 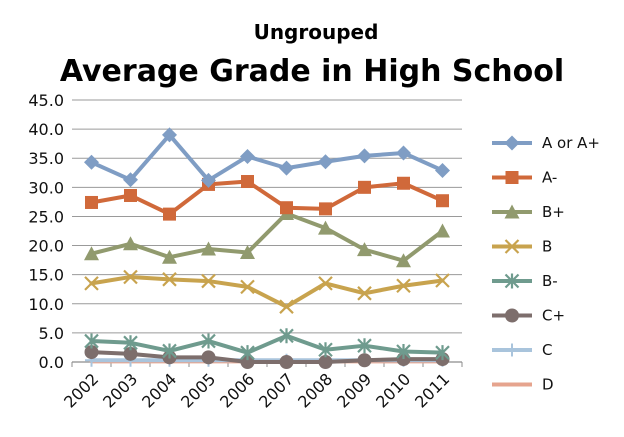 I want to click on legend-label: A-, so click(x=549, y=178).